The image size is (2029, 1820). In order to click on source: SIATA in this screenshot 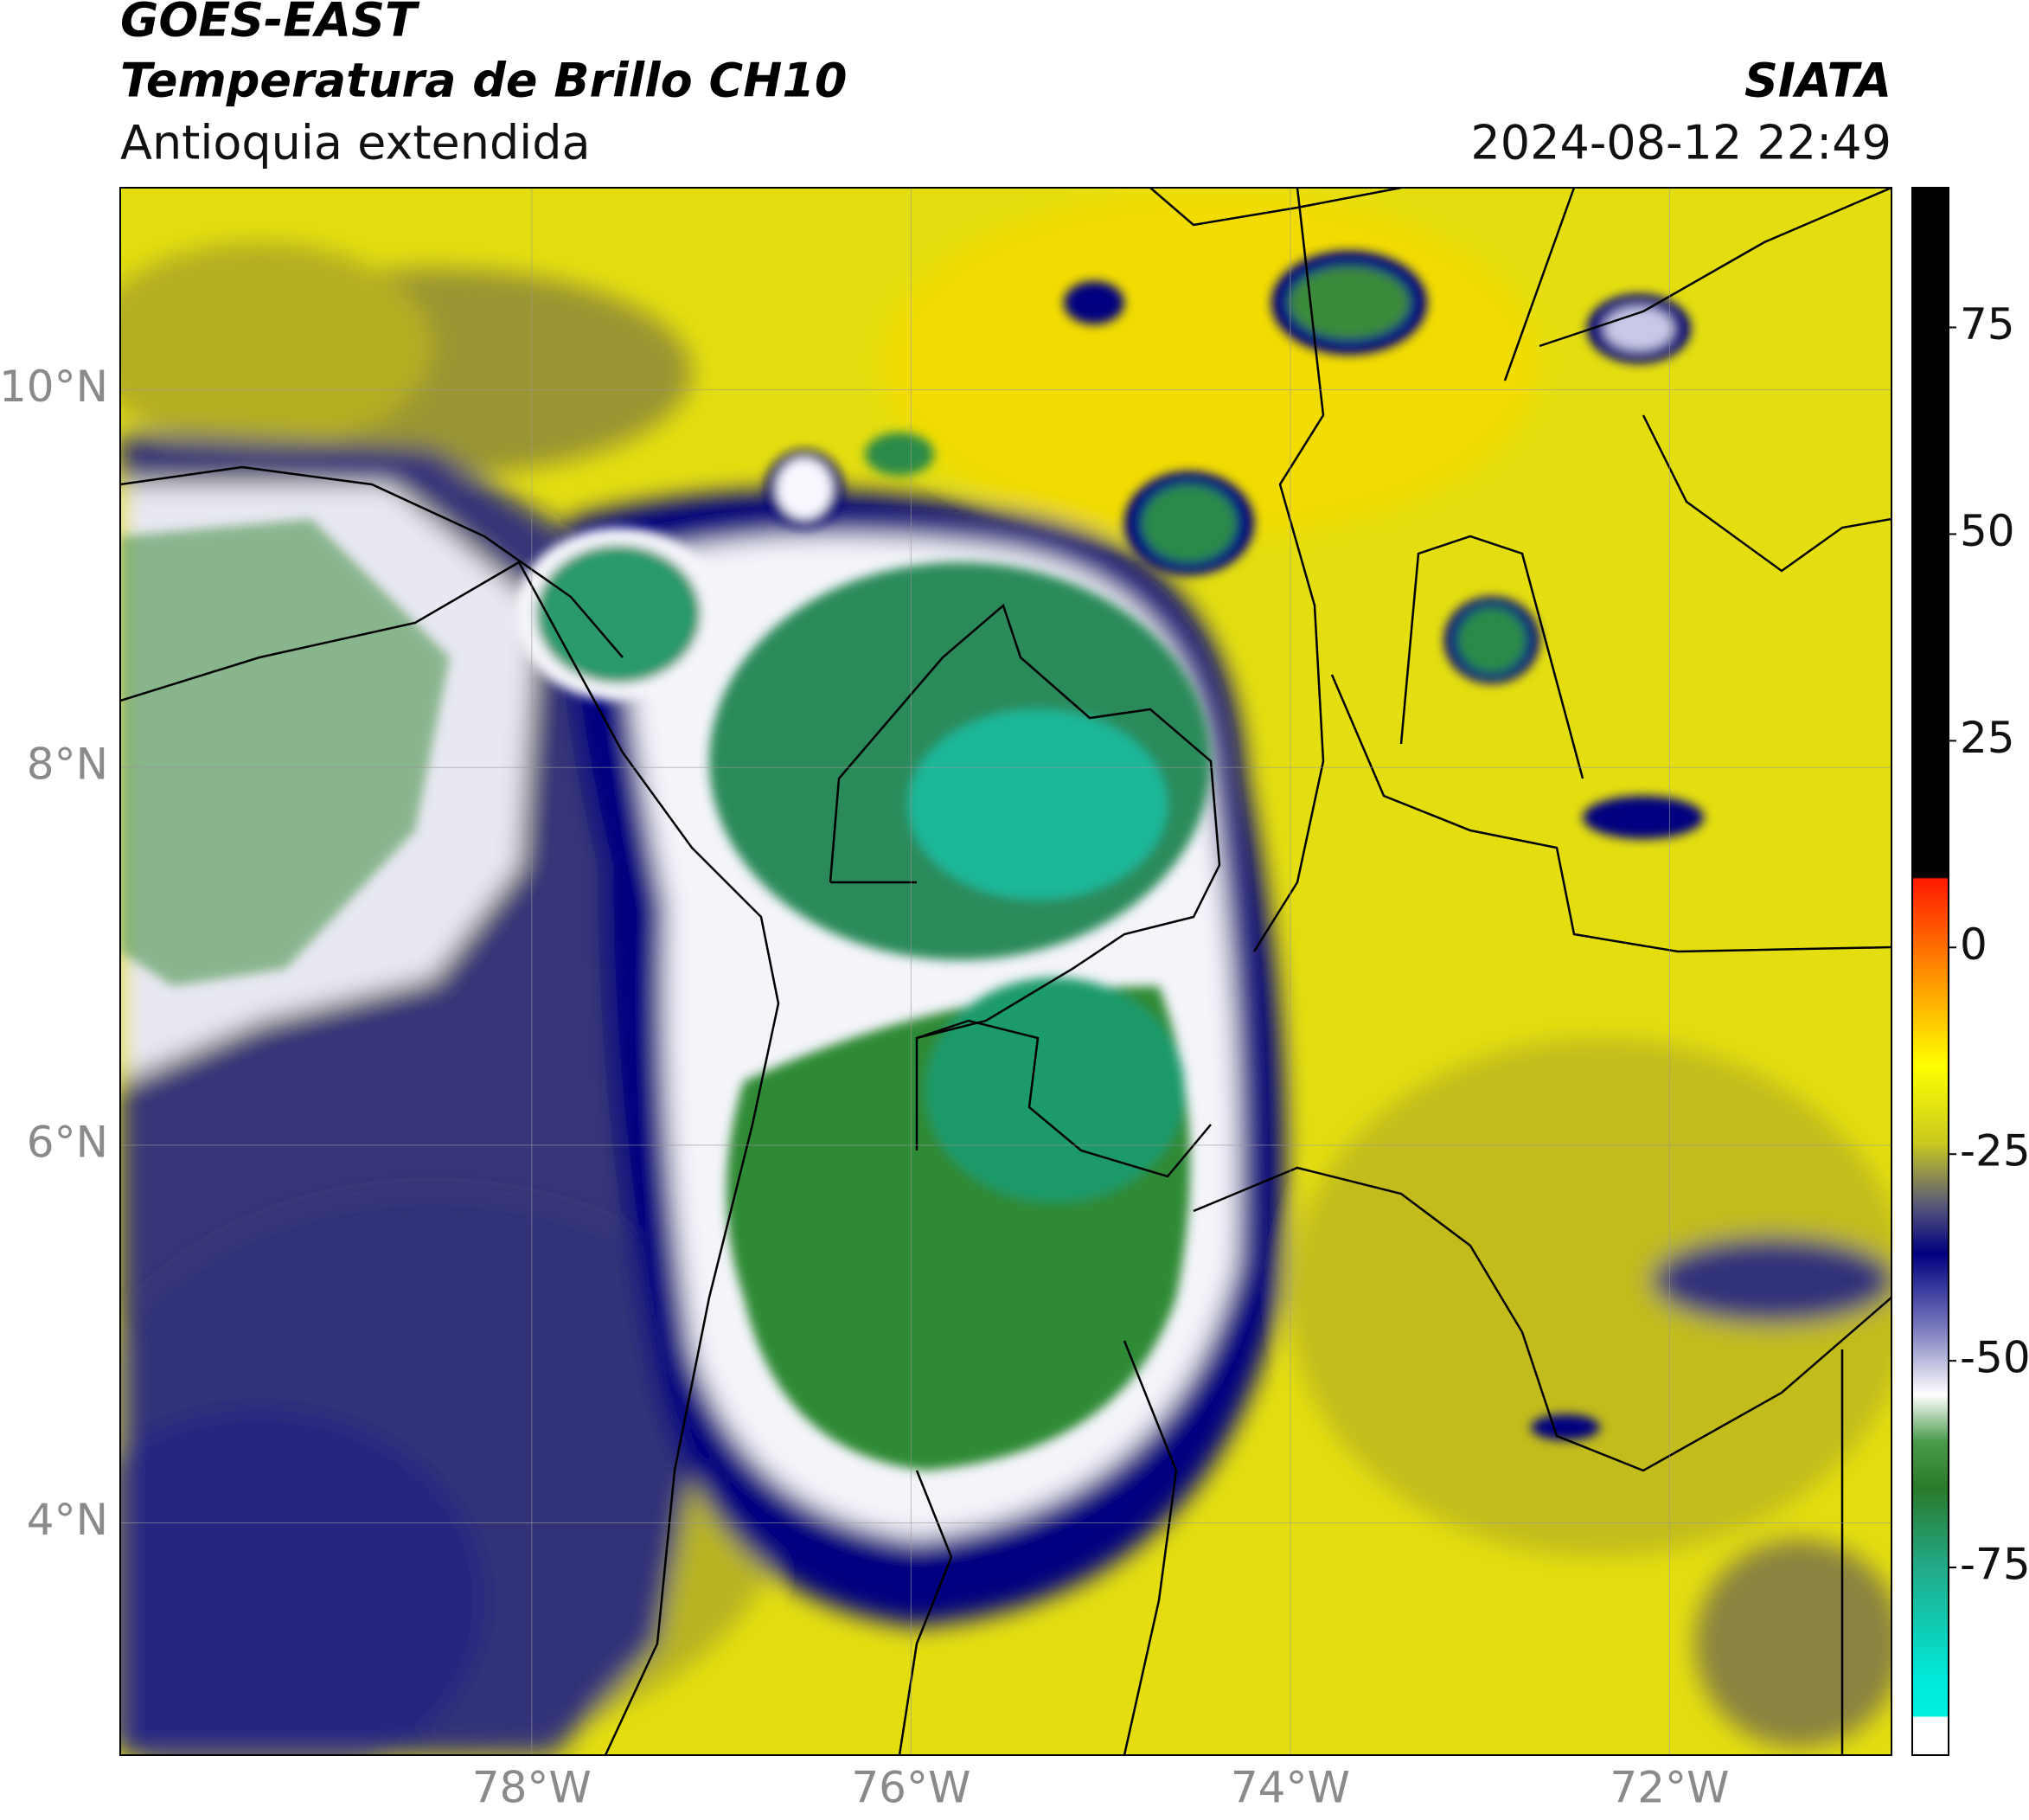, I will do `click(1817, 81)`.